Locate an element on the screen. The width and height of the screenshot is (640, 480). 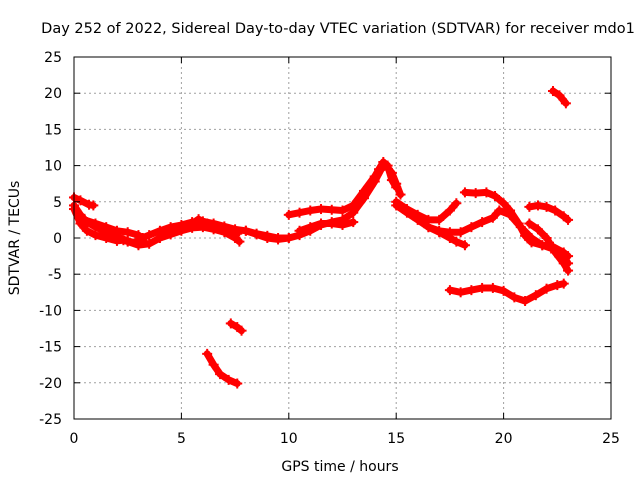
y-tick-label: 15 is located at coordinates (53, 130).